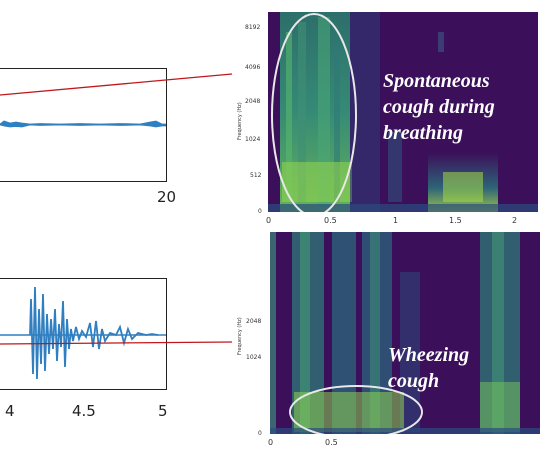  I want to click on top-waveform-panel, so click(83, 125).